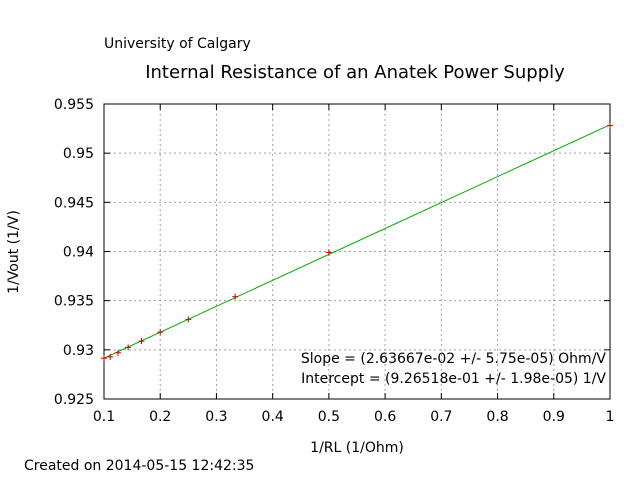 The height and width of the screenshot is (480, 640). Describe the element at coordinates (160, 417) in the screenshot. I see `x-tick-label: 0.2` at that location.